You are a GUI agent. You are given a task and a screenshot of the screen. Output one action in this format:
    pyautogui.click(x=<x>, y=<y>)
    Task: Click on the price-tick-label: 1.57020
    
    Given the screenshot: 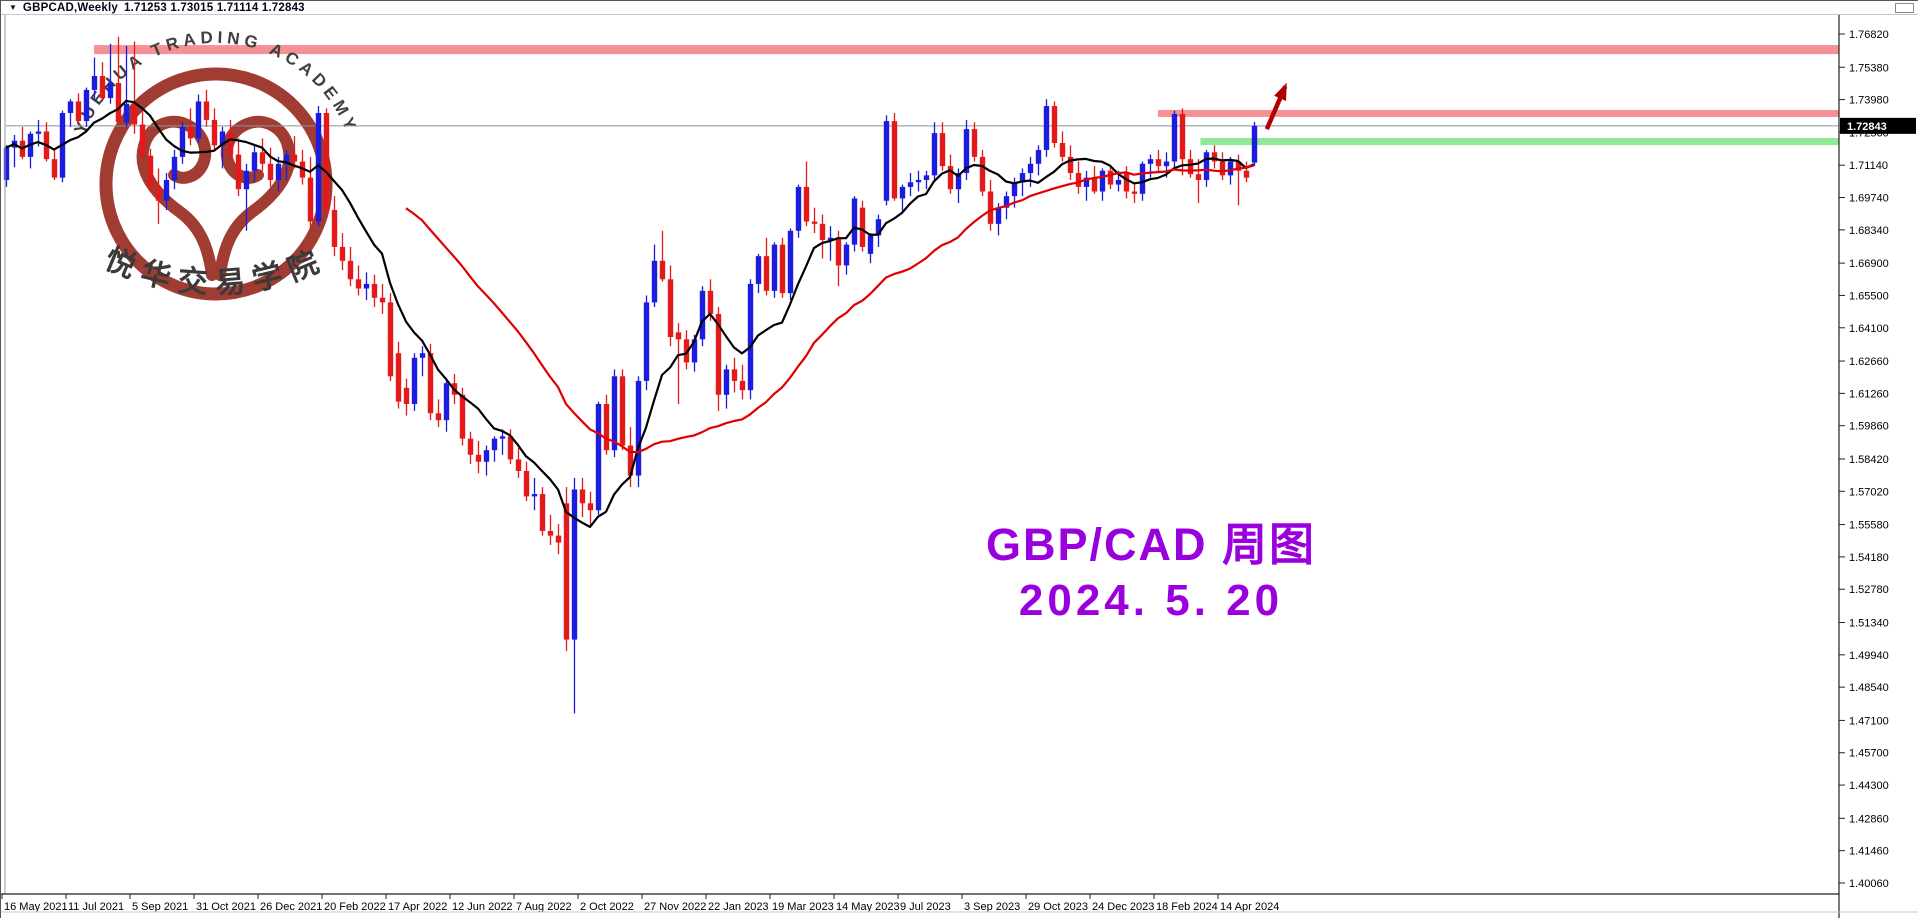 What is the action you would take?
    pyautogui.click(x=1869, y=492)
    